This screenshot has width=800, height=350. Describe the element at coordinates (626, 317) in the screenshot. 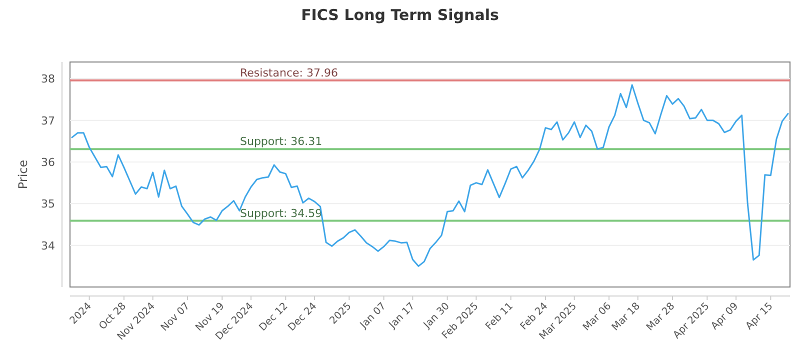

I see `x-tick-label: Mar 18` at that location.